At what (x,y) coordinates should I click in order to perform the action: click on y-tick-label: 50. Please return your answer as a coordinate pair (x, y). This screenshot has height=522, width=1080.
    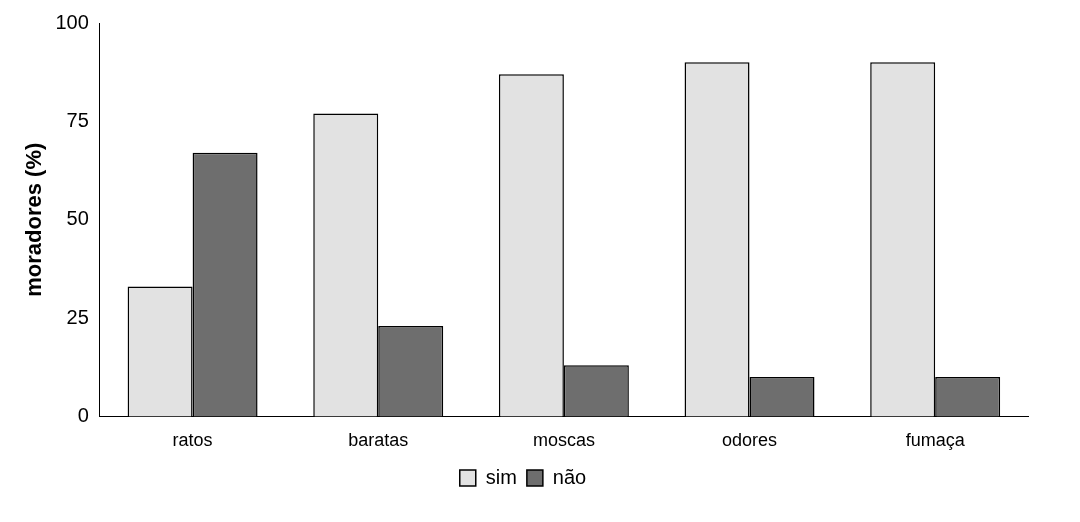
    Looking at the image, I should click on (77, 218).